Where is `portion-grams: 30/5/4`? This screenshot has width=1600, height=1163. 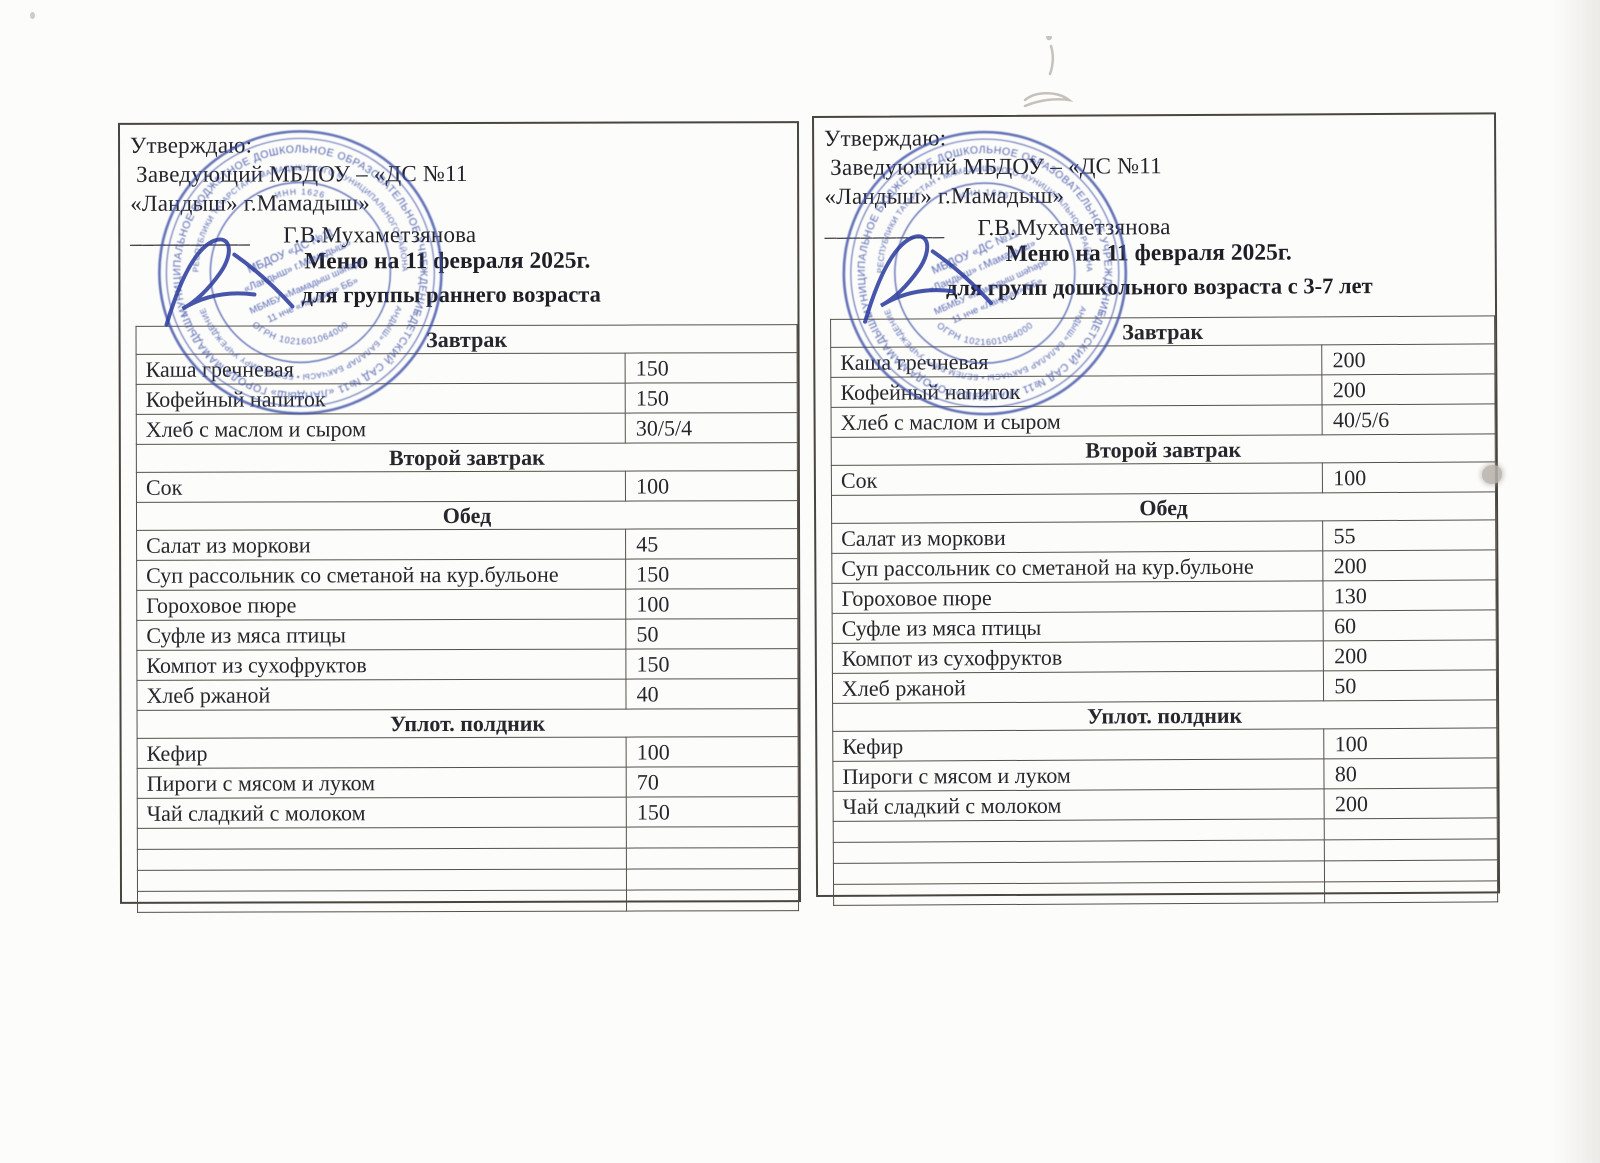
portion-grams: 30/5/4 is located at coordinates (711, 428).